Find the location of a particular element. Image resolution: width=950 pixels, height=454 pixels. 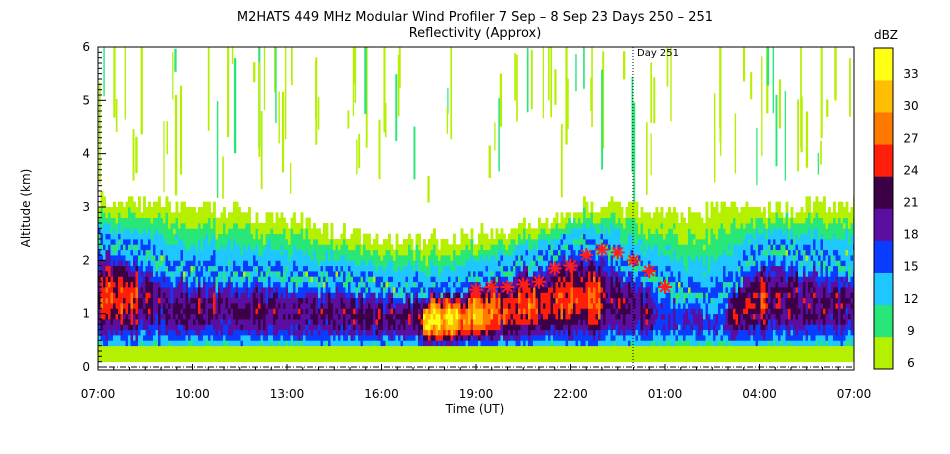

y-tick-label: 0 is located at coordinates (86, 367).